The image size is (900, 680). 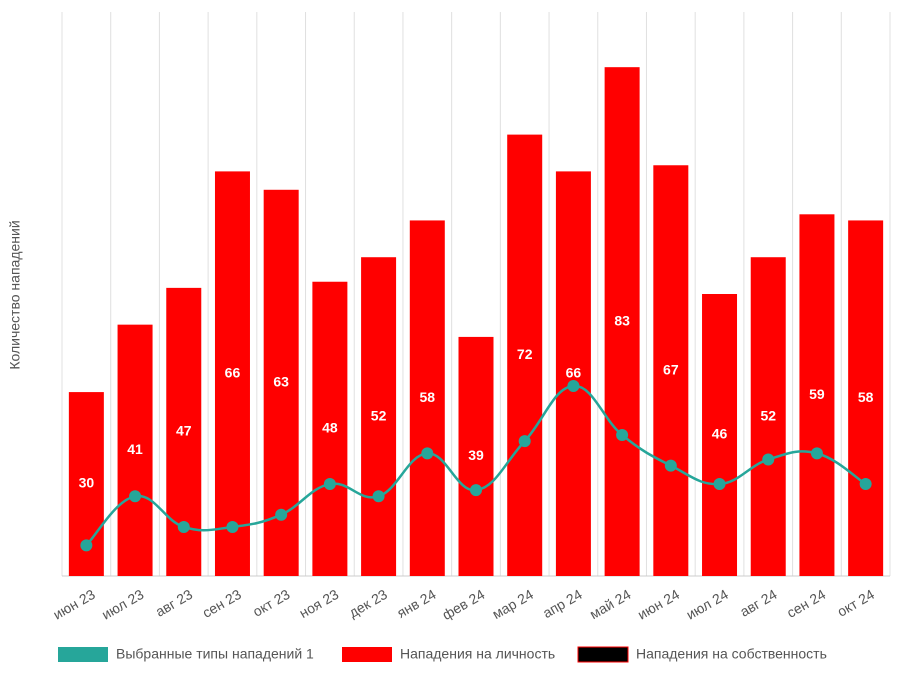 I want to click on data-label: 41, so click(x=135, y=449).